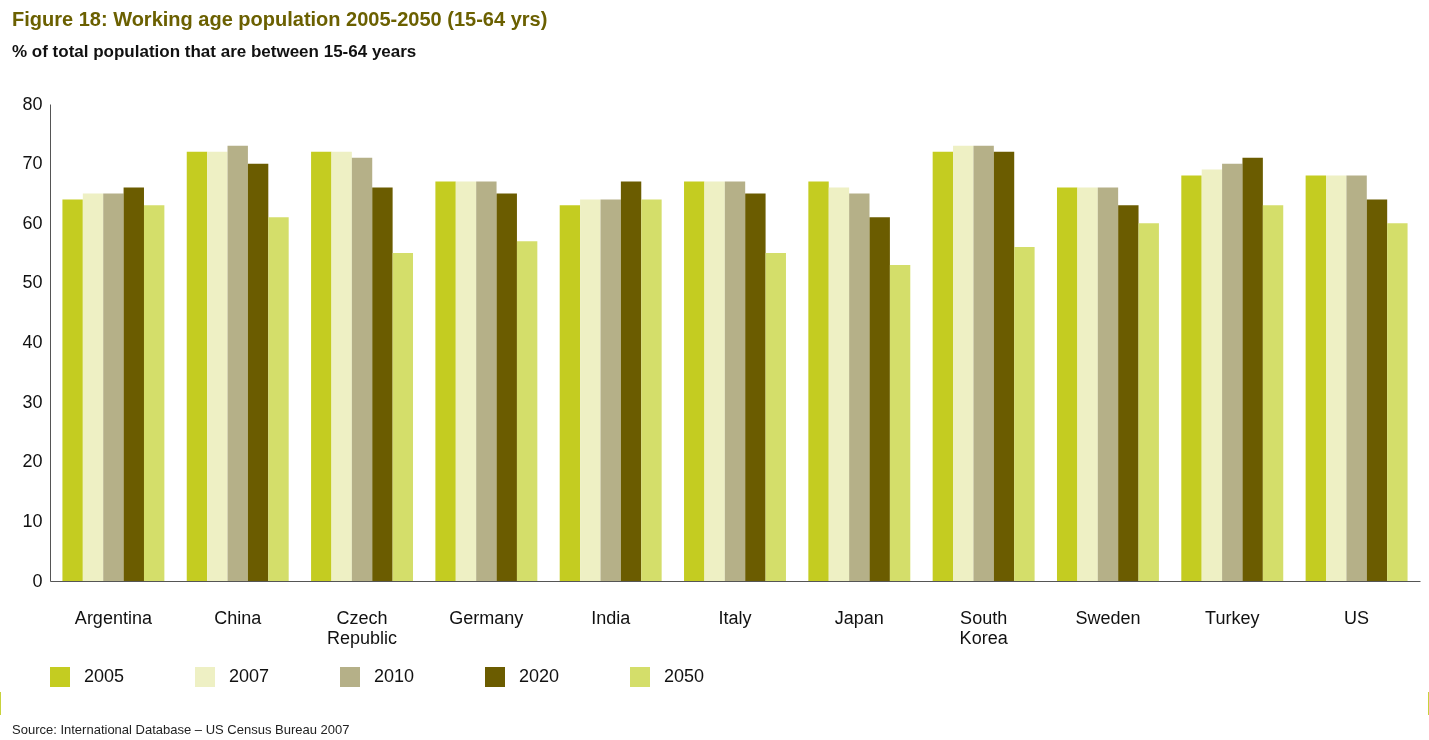 The image size is (1429, 740). I want to click on y-tick-label: 40, so click(32, 342).